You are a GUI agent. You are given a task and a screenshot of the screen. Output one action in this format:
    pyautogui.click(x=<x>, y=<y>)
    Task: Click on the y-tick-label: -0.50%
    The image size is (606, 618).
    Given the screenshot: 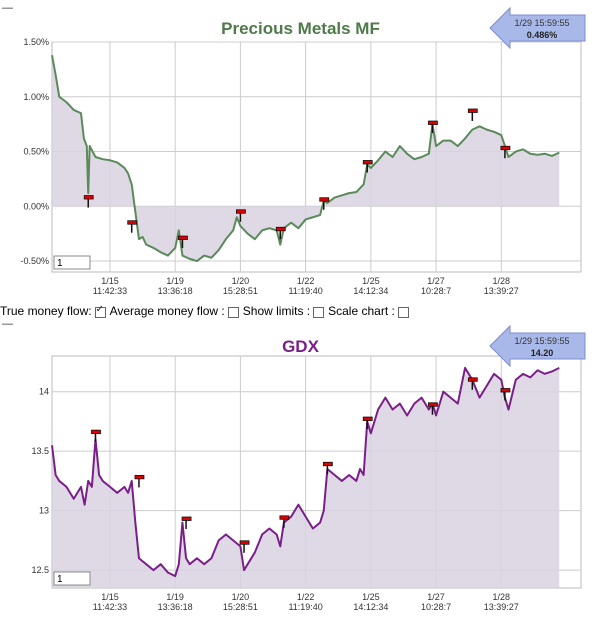 What is the action you would take?
    pyautogui.click(x=34, y=261)
    